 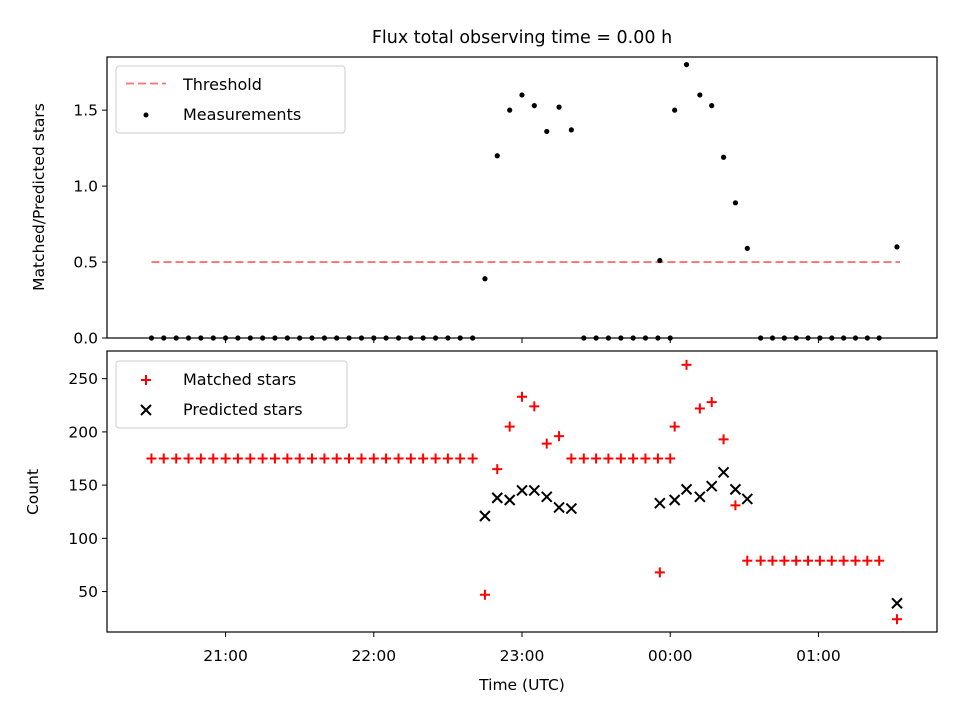 What do you see at coordinates (522, 648) in the screenshot?
I see `bottom-x-ticks: 21:00 22:00 23:00 00:00 01:00` at bounding box center [522, 648].